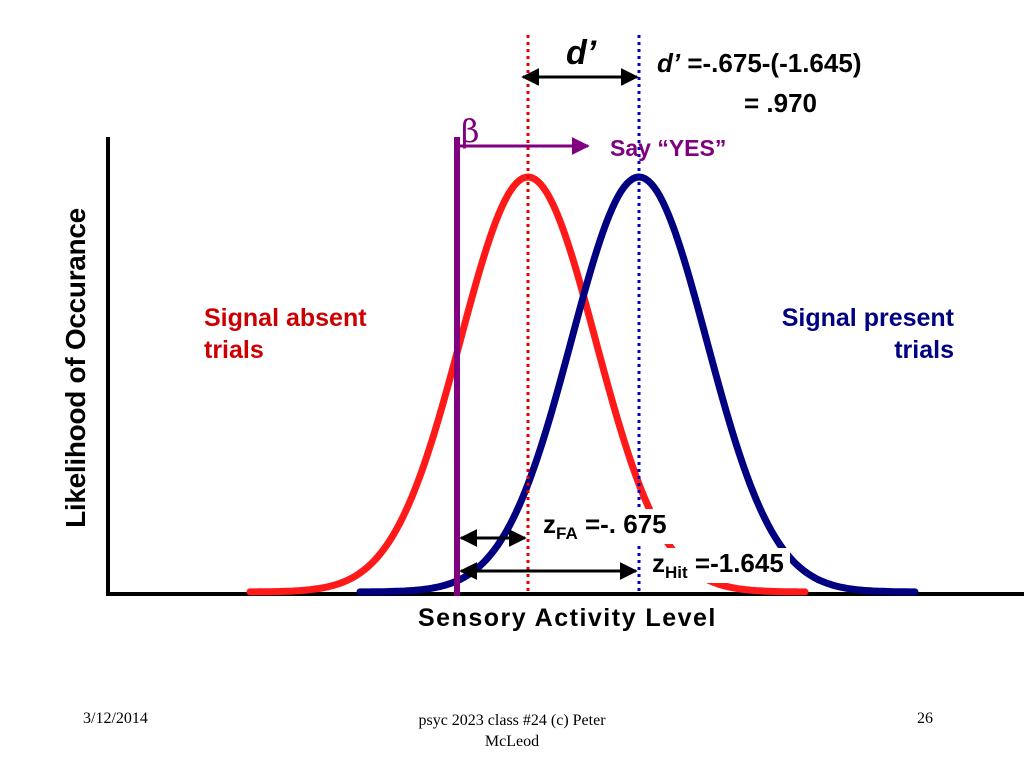  I want to click on footer-date: 3/12/2014, so click(115, 718).